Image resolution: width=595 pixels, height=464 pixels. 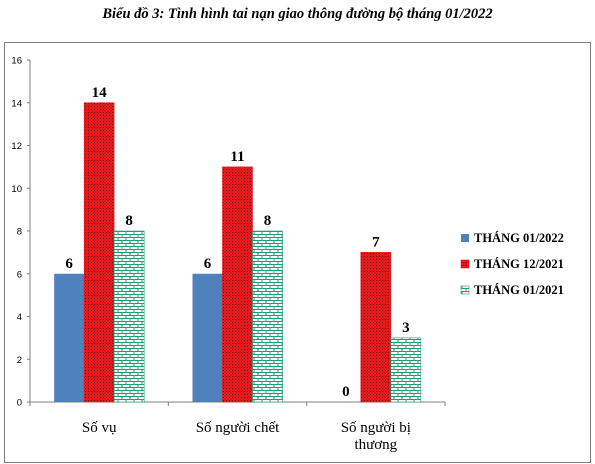 I want to click on y-tick-label: 2, so click(x=19, y=360).